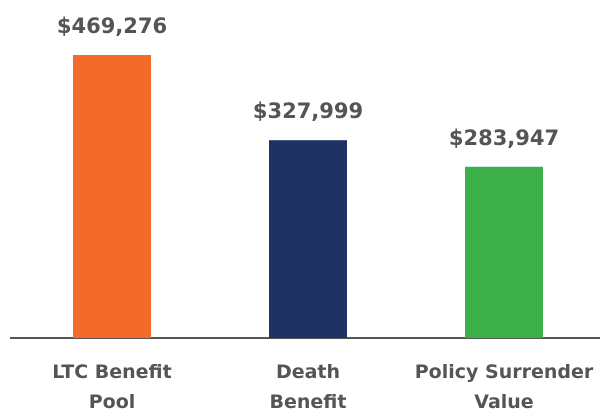 The height and width of the screenshot is (417, 605). What do you see at coordinates (504, 138) in the screenshot?
I see `value-label: $283,947` at bounding box center [504, 138].